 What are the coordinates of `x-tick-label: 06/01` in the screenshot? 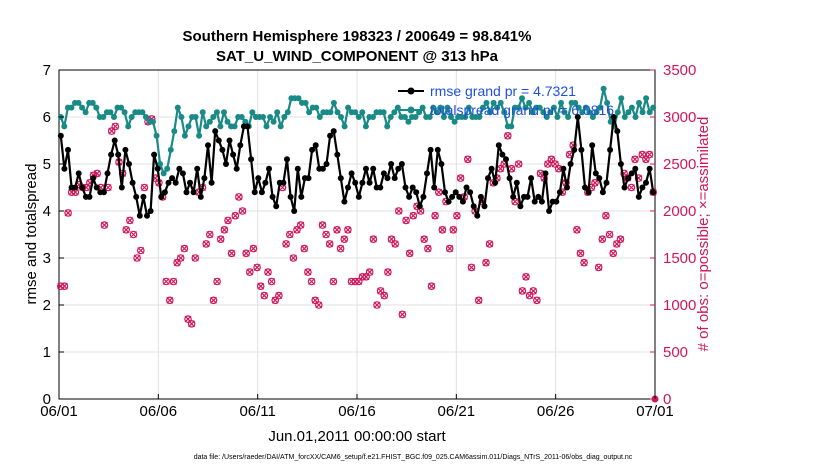 It's located at (59, 411).